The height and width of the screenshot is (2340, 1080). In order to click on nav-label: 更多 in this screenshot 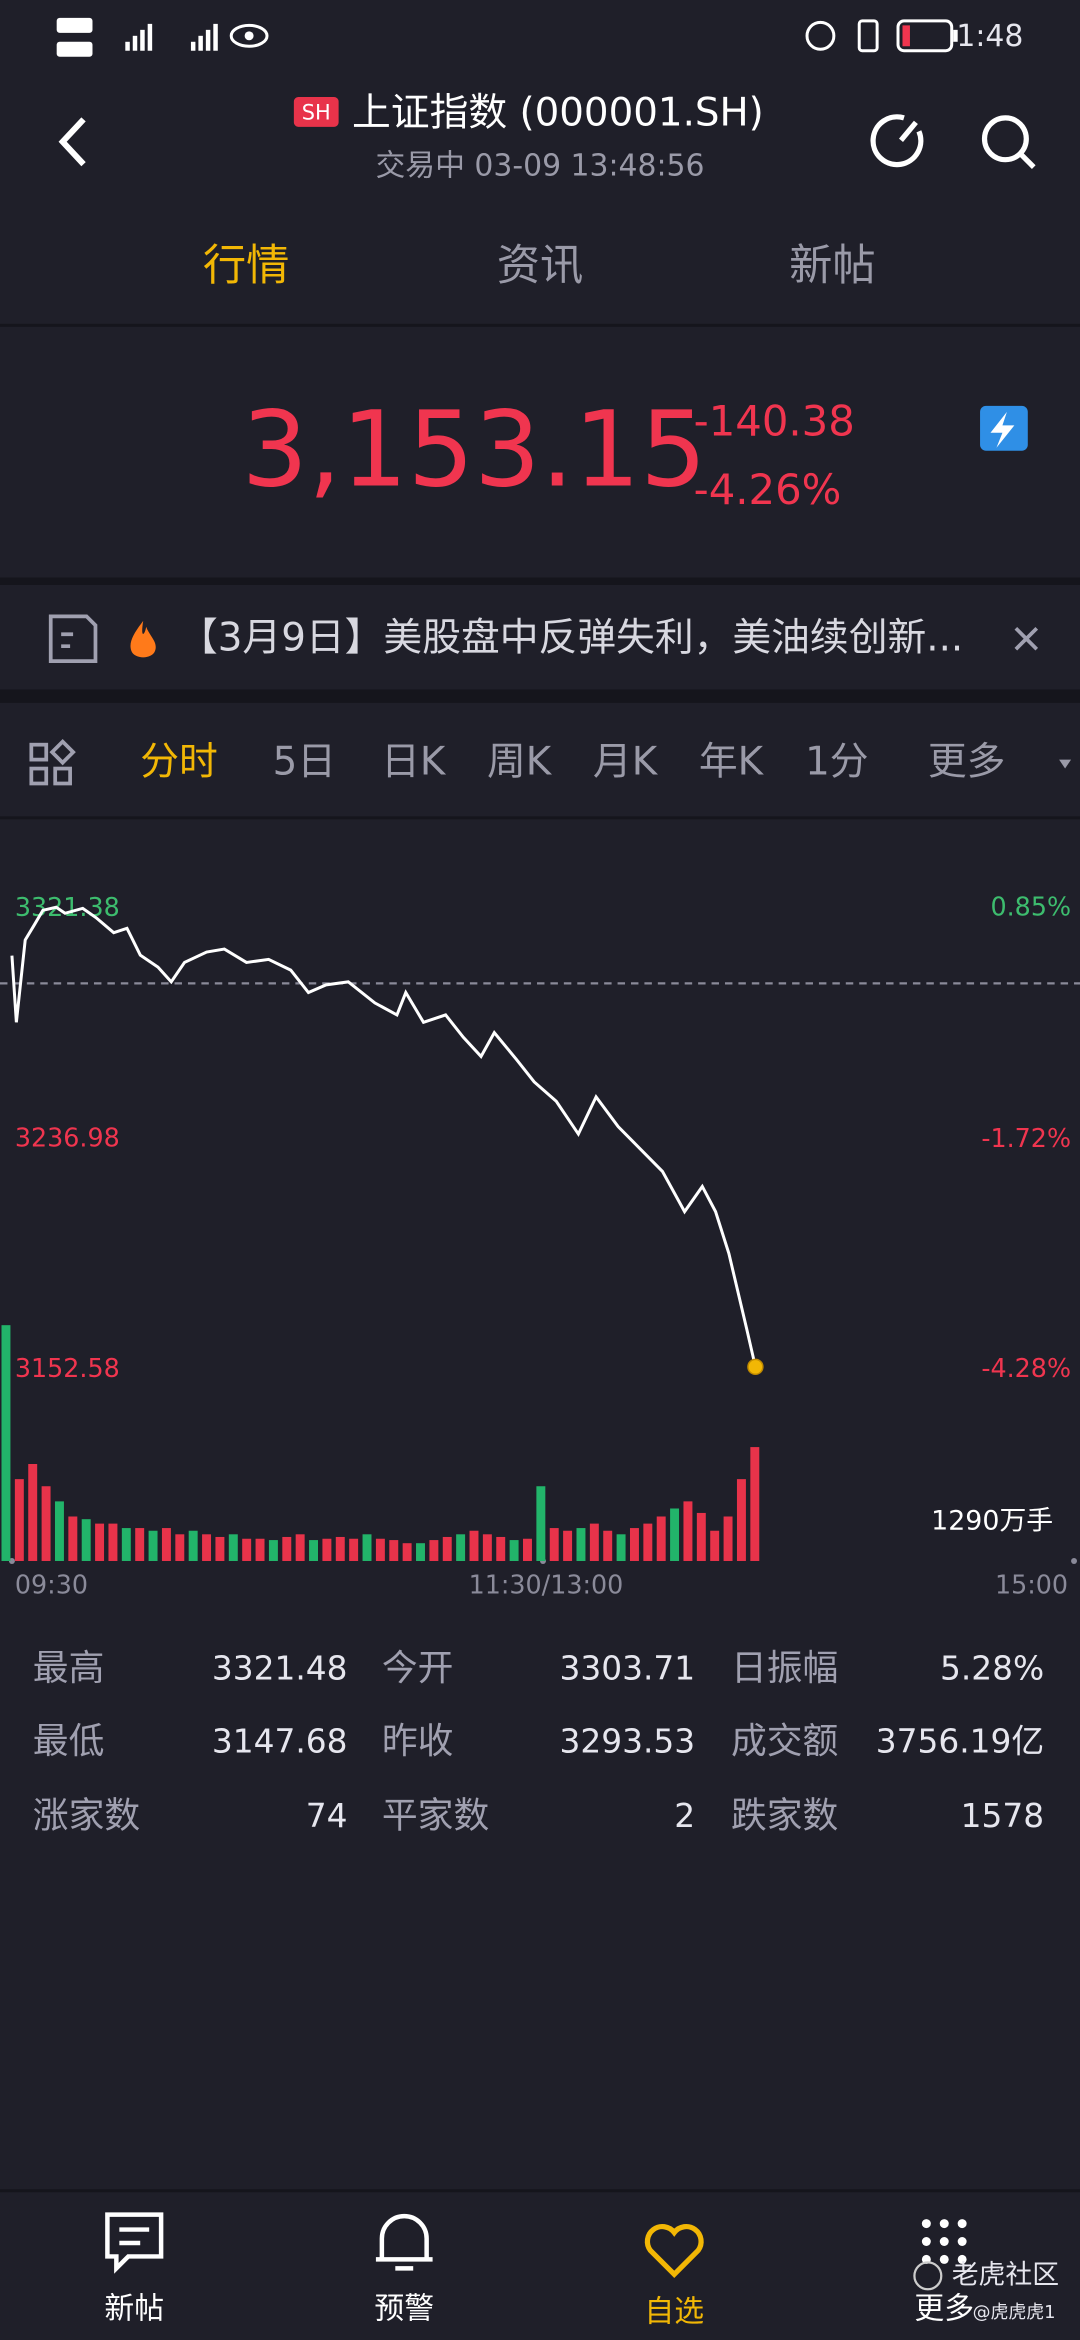, I will do `click(944, 2309)`.